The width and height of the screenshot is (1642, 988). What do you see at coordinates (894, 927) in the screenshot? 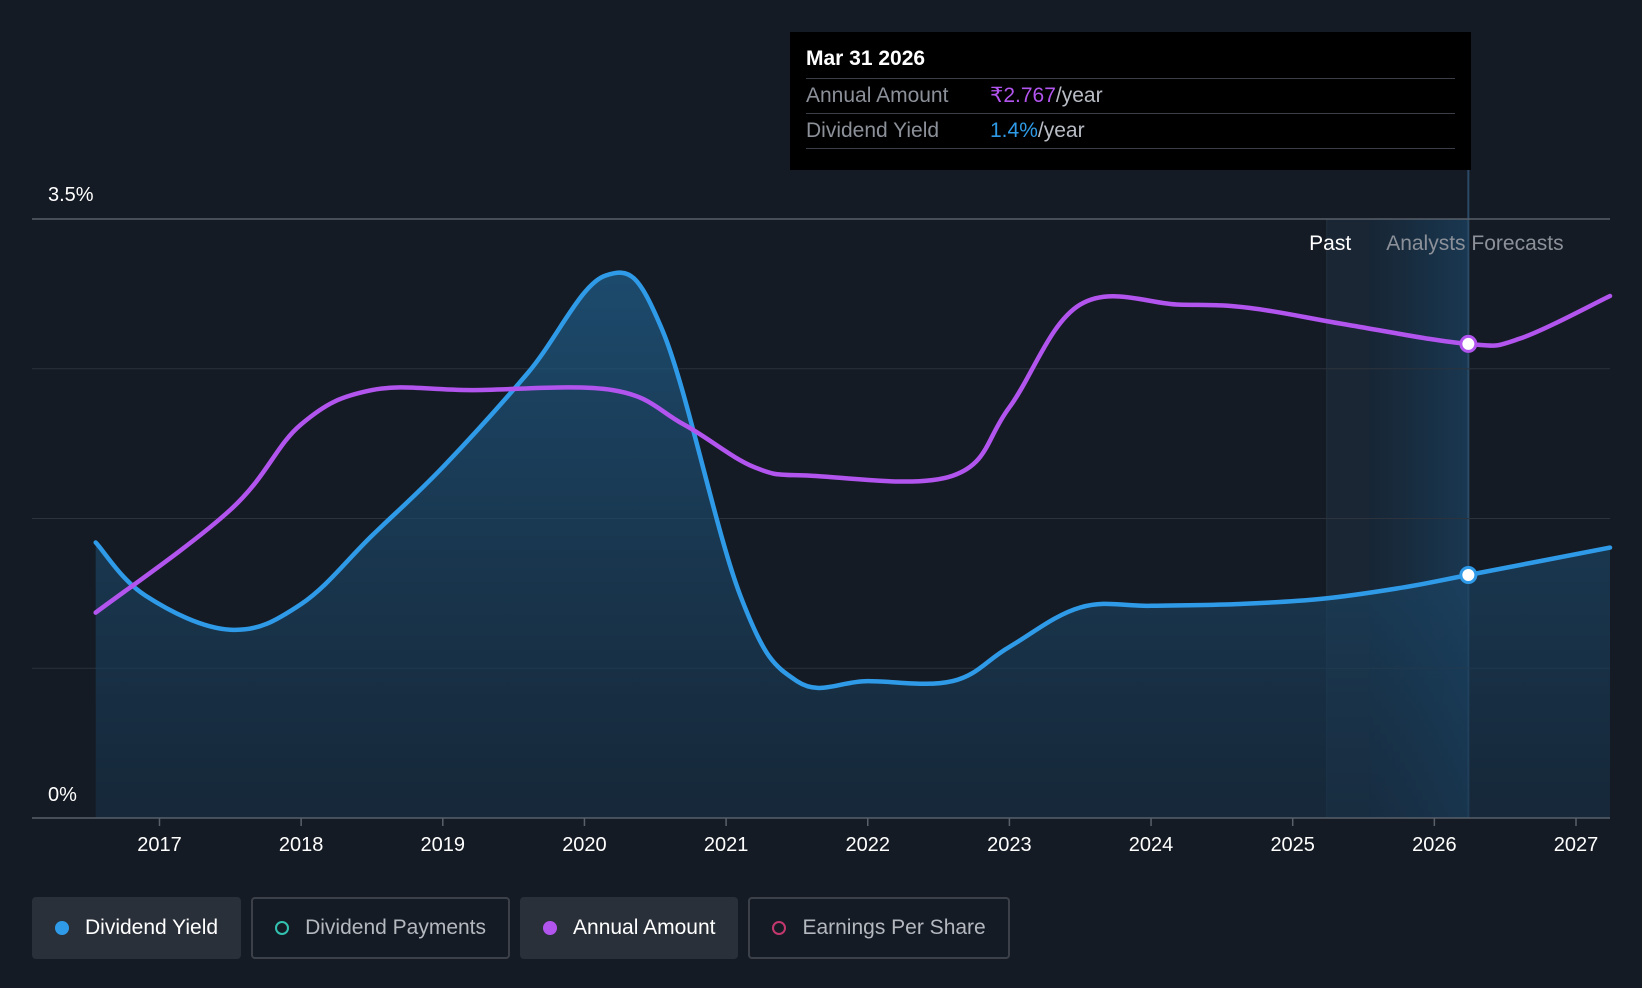
I see `legend-label: Earnings Per Share` at bounding box center [894, 927].